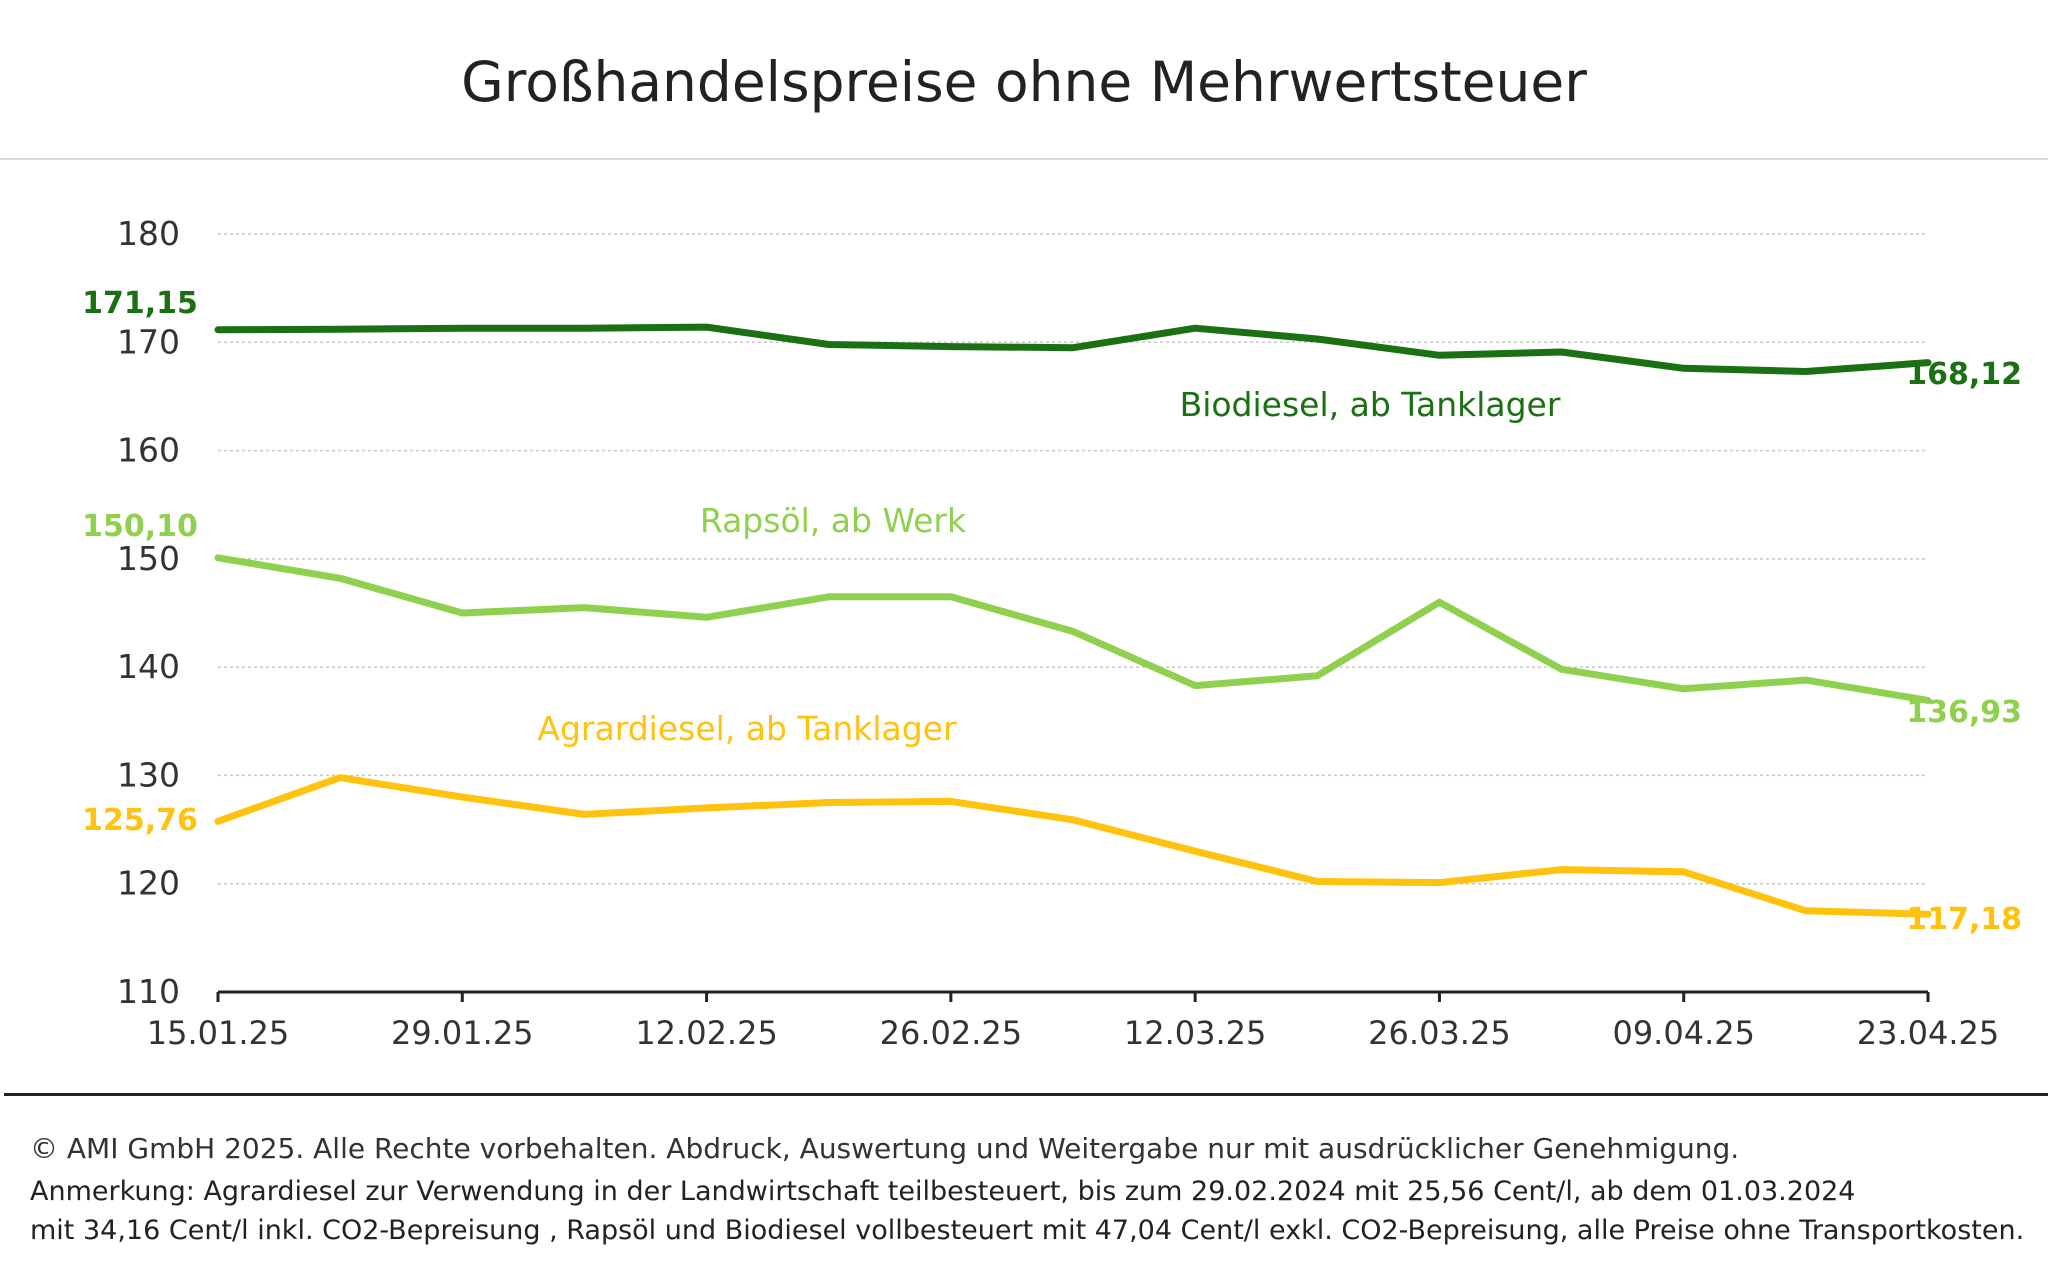 The image size is (2048, 1285). What do you see at coordinates (218, 1033) in the screenshot?
I see `x-tick-label: 15.01.25` at bounding box center [218, 1033].